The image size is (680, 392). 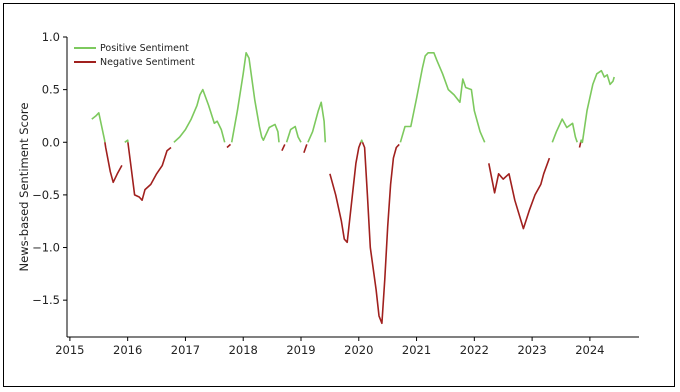 What do you see at coordinates (51, 90) in the screenshot?
I see `y-tick-label: 0.5` at bounding box center [51, 90].